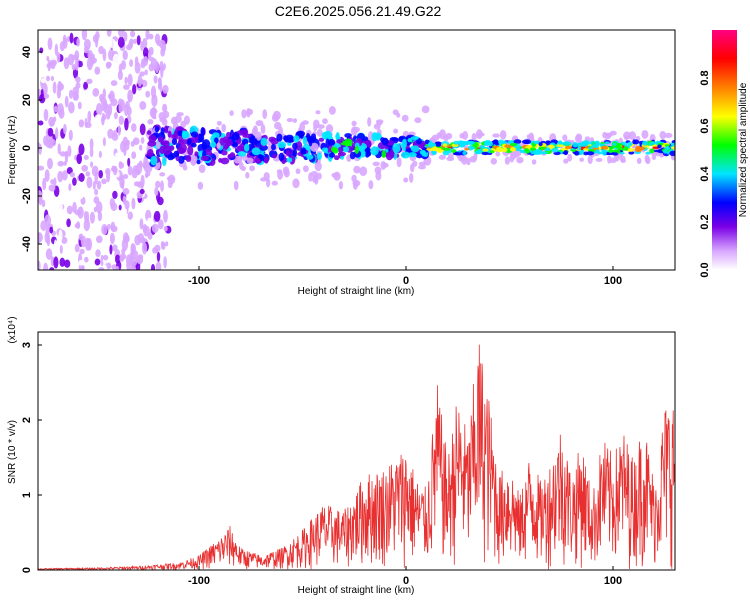 Image resolution: width=750 pixels, height=600 pixels. I want to click on colorbar-gradient, so click(724, 150).